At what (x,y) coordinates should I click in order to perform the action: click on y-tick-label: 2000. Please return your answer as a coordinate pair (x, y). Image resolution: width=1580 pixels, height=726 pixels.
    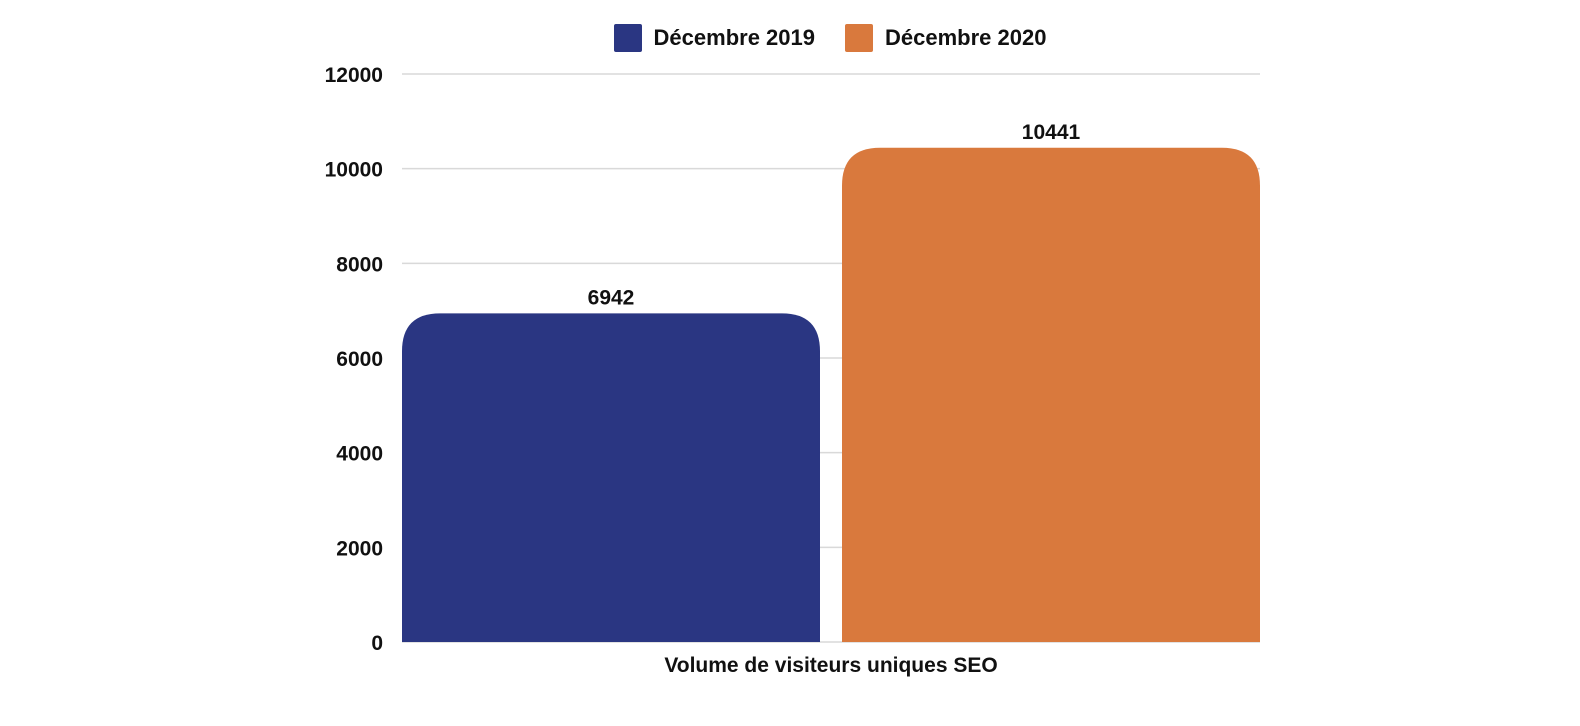
    Looking at the image, I should click on (359, 548).